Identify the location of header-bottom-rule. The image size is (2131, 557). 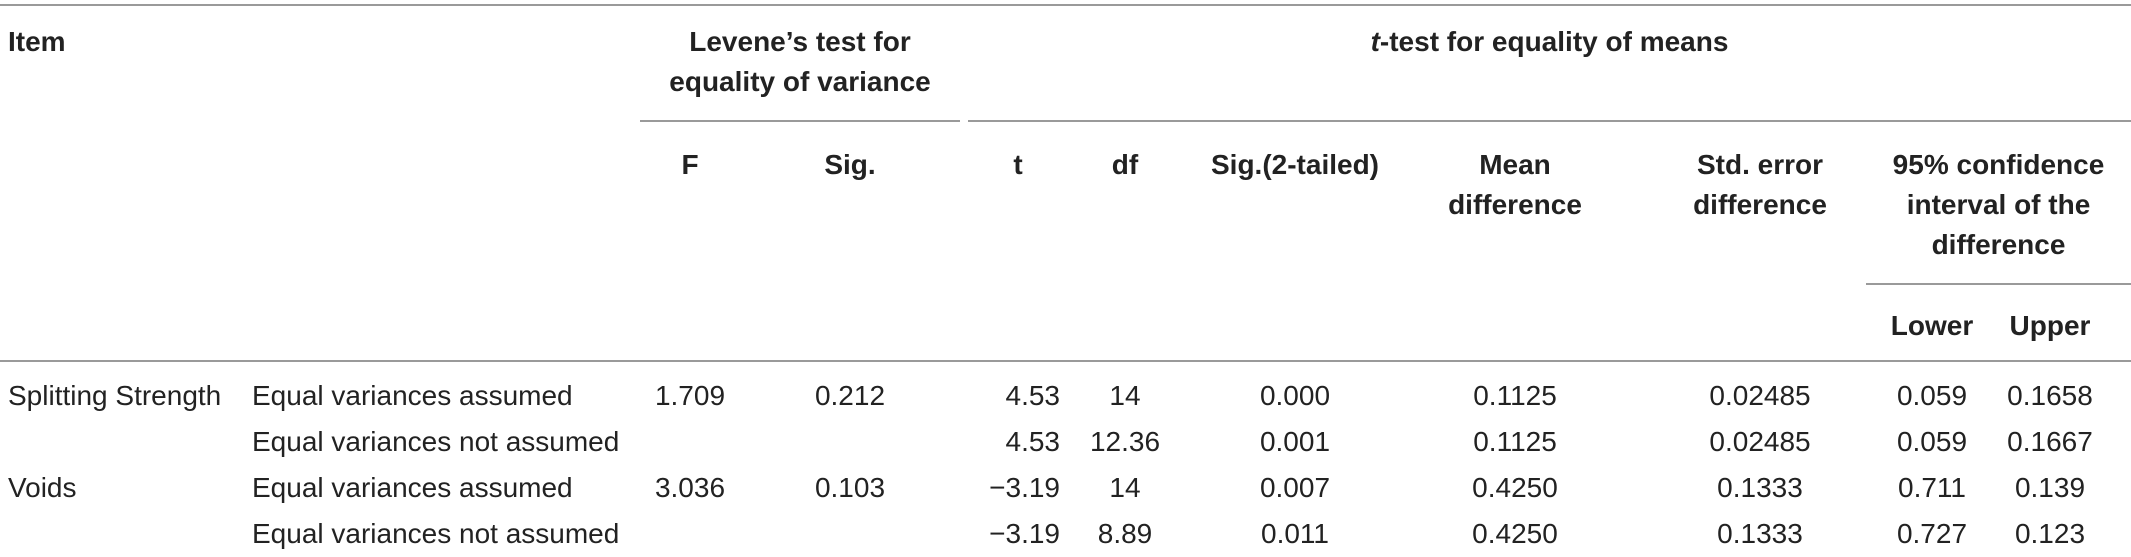
(1065, 361).